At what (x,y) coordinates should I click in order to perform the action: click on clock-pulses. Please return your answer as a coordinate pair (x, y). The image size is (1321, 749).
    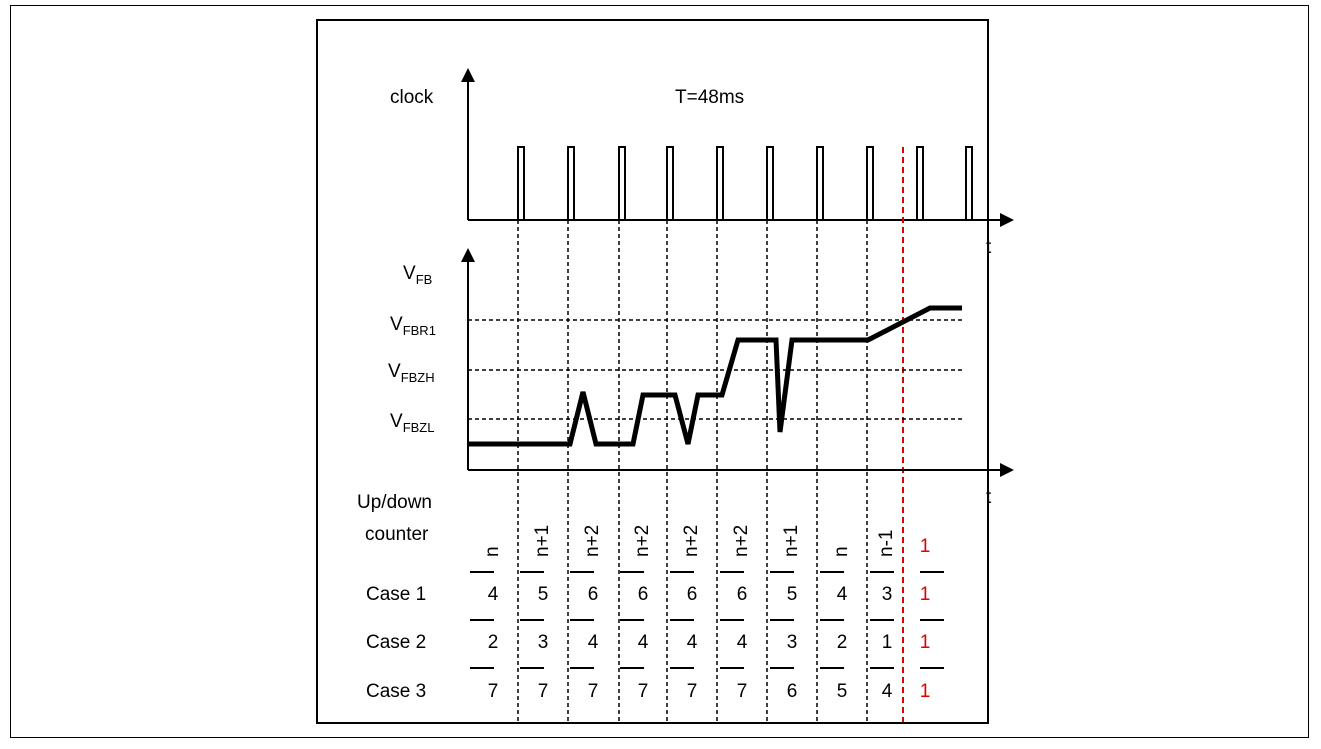
    Looking at the image, I should click on (745, 183).